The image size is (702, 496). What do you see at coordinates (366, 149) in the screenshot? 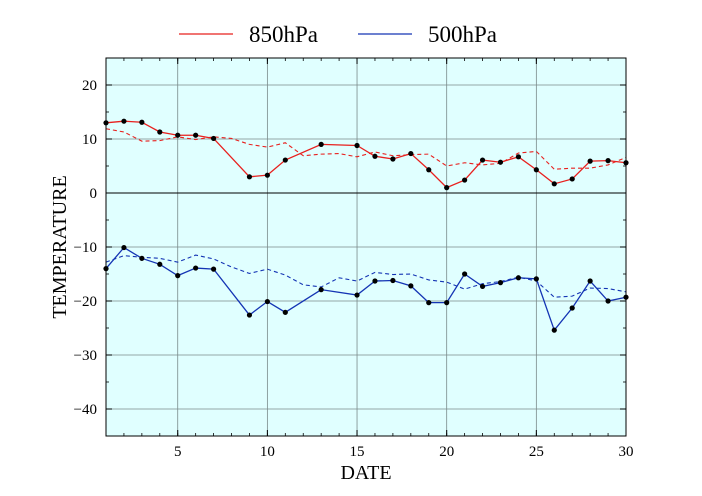
I see `series-850hpa-reference-line` at bounding box center [366, 149].